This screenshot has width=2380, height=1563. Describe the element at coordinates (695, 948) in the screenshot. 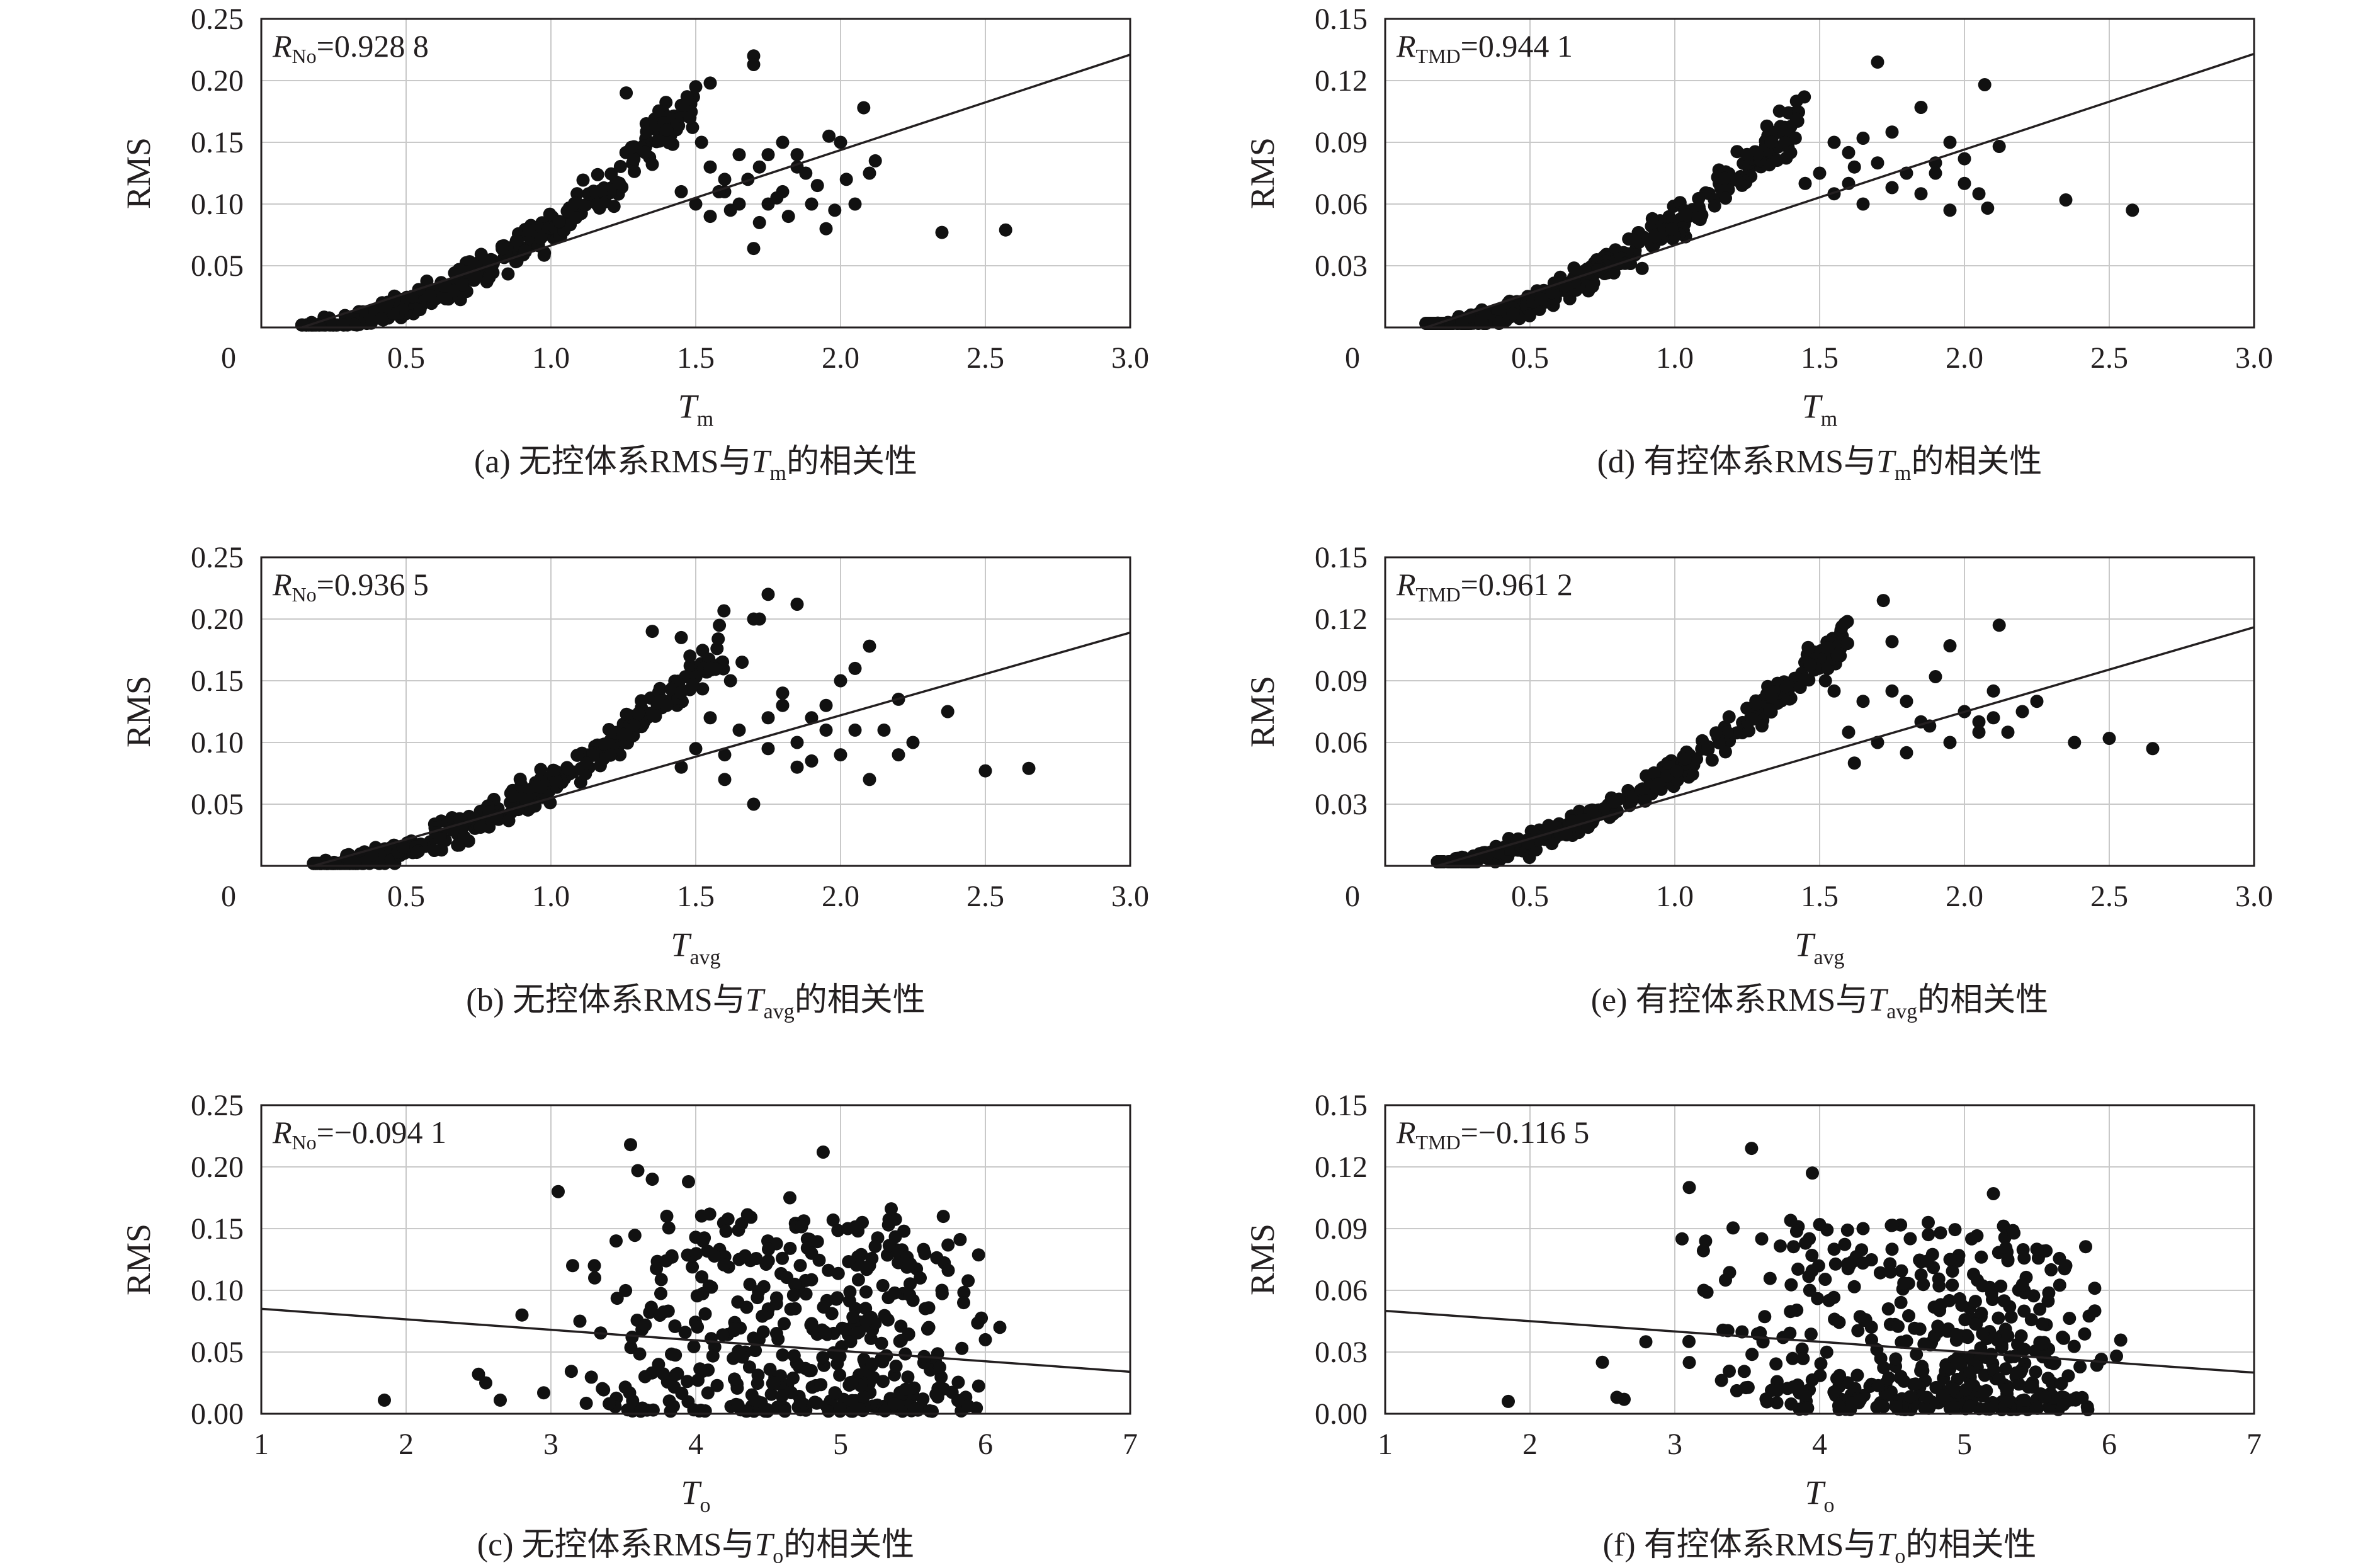

I see `x-axis-title: Tavg` at that location.